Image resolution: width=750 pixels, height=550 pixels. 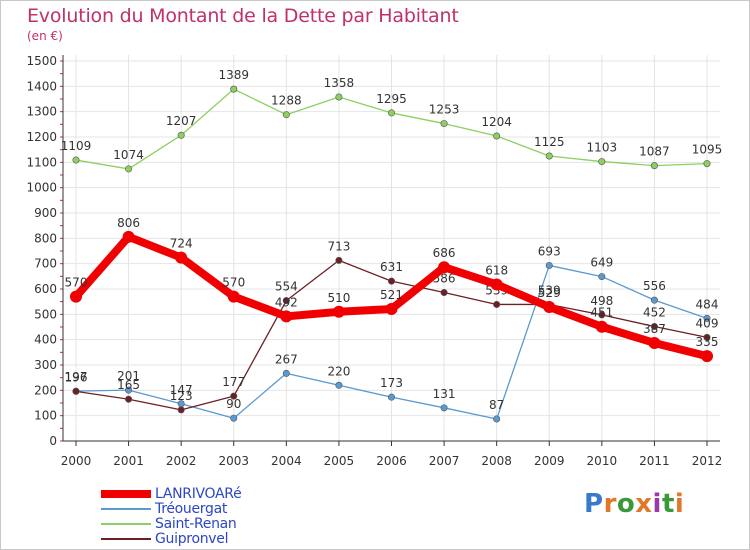 What do you see at coordinates (549, 290) in the screenshot?
I see `data-label-guipronvel: 539` at bounding box center [549, 290].